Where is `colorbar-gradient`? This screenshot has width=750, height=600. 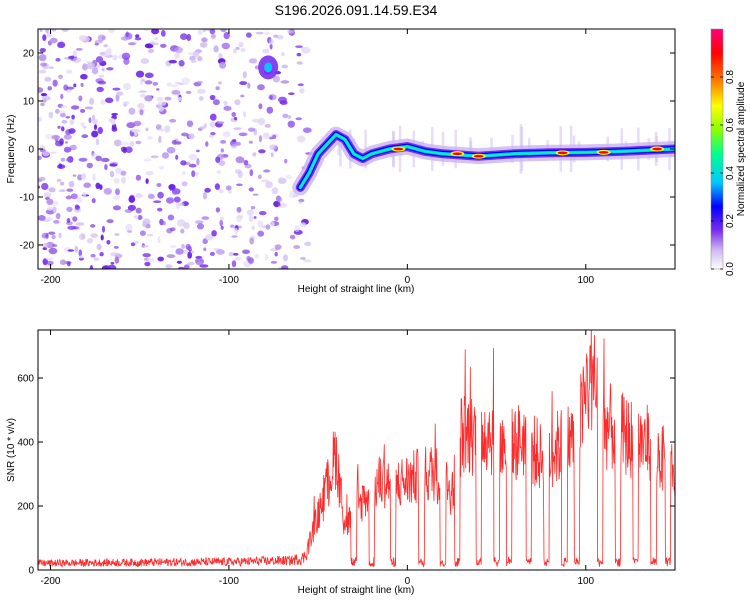 colorbar-gradient is located at coordinates (717, 149).